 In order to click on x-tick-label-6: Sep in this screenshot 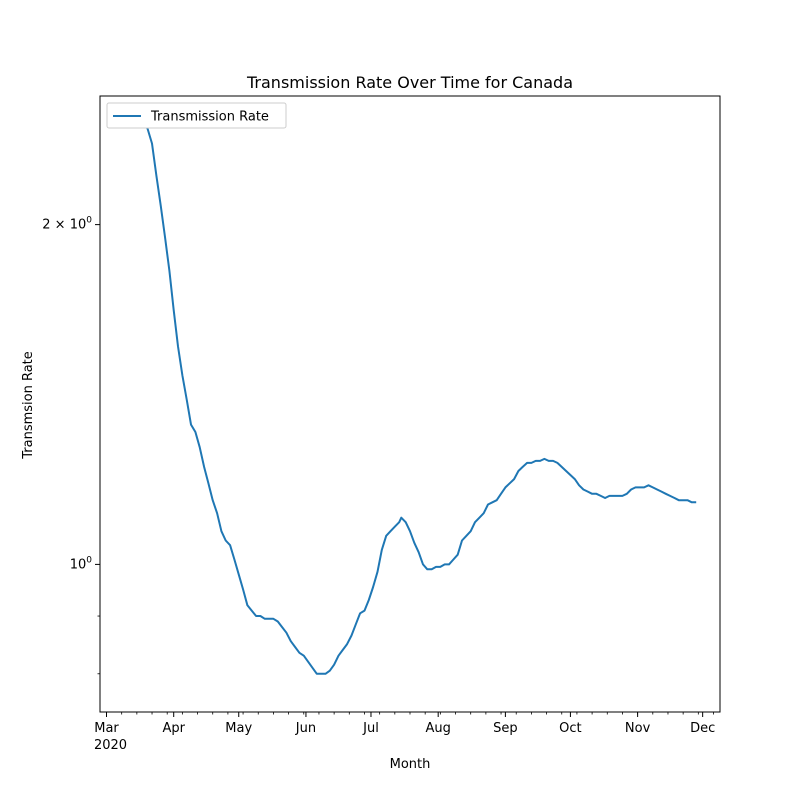, I will do `click(505, 728)`.